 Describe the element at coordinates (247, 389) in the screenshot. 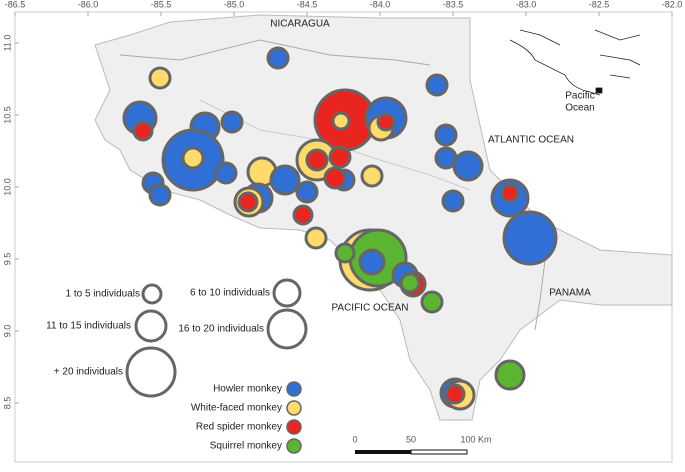

I see `species-legend-label: Howler monkey` at that location.